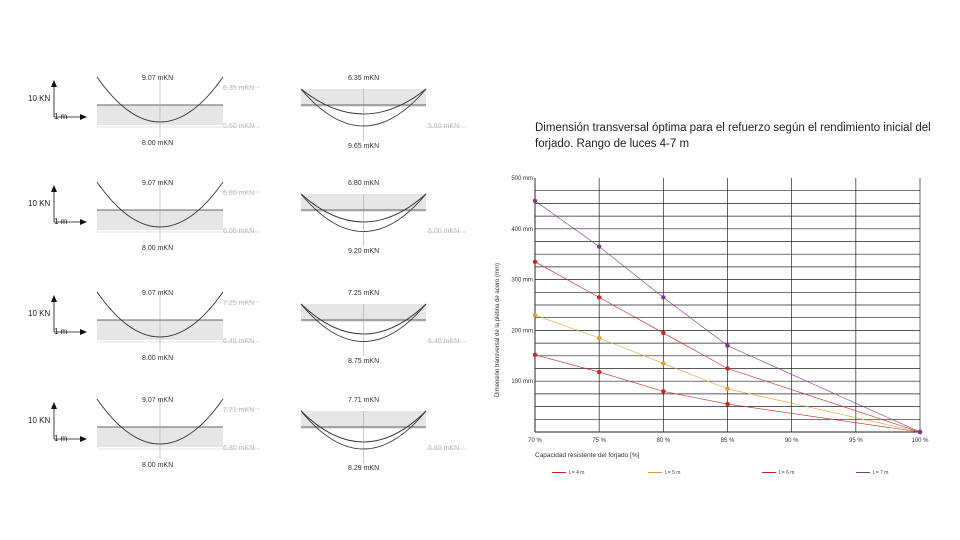 Image resolution: width=960 pixels, height=540 pixels. What do you see at coordinates (239, 303) in the screenshot?
I see `ref-upper-label: 7.25 mKN` at bounding box center [239, 303].